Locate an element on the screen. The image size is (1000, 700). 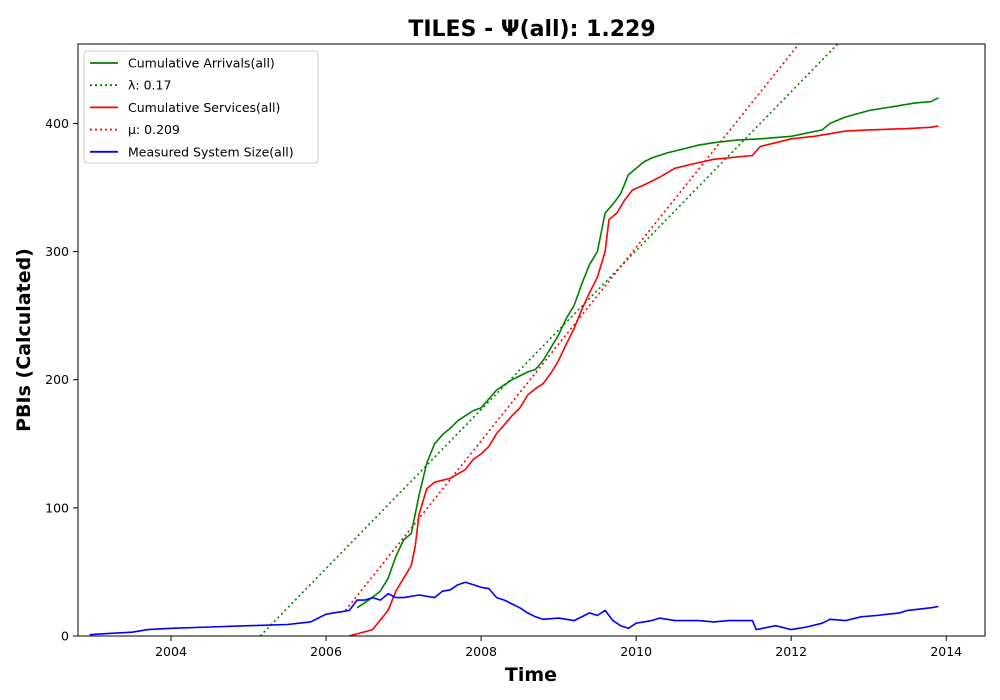
legend-label-5: Measured System Size(all) is located at coordinates (211, 151).